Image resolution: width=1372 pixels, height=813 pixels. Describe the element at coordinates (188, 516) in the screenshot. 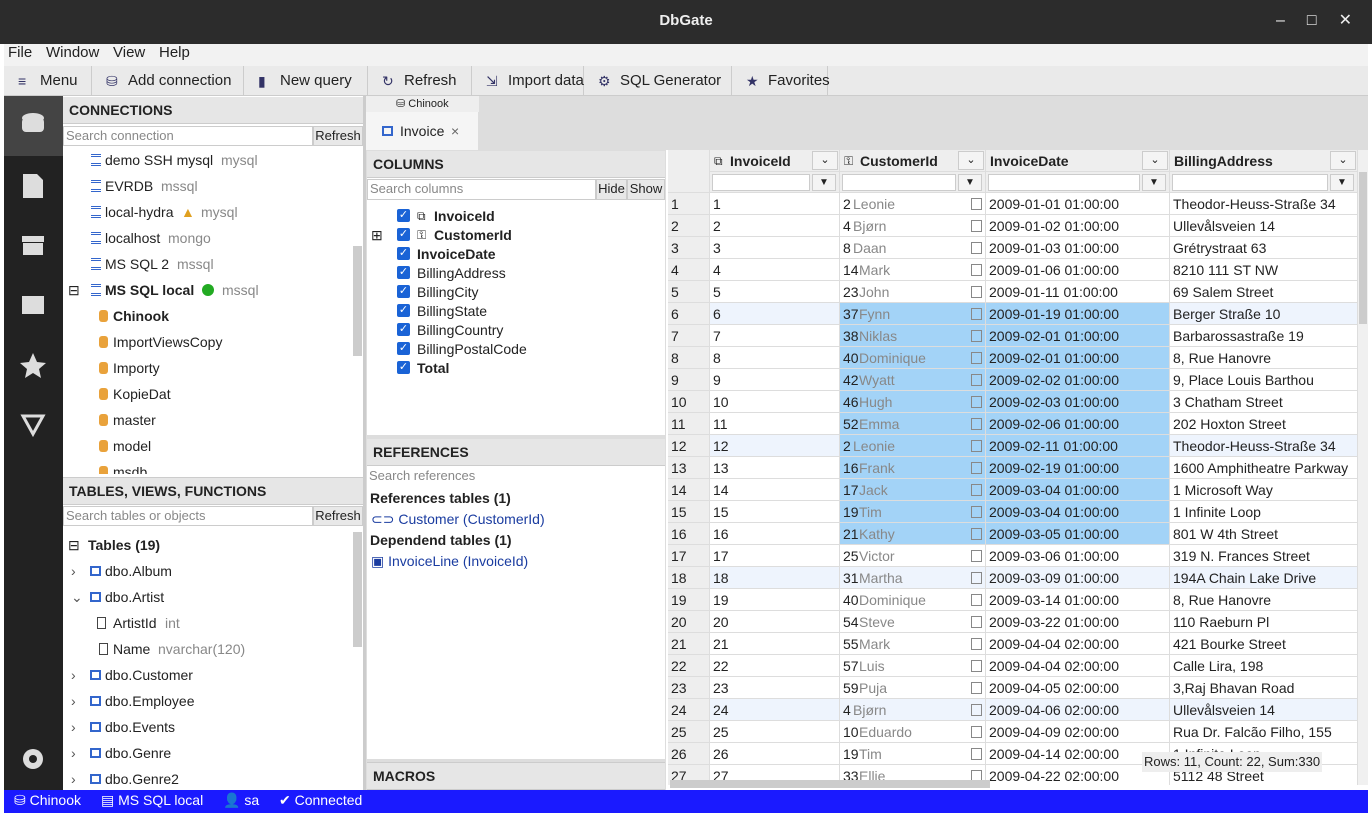

I see `search-input: Search tables or objects` at that location.